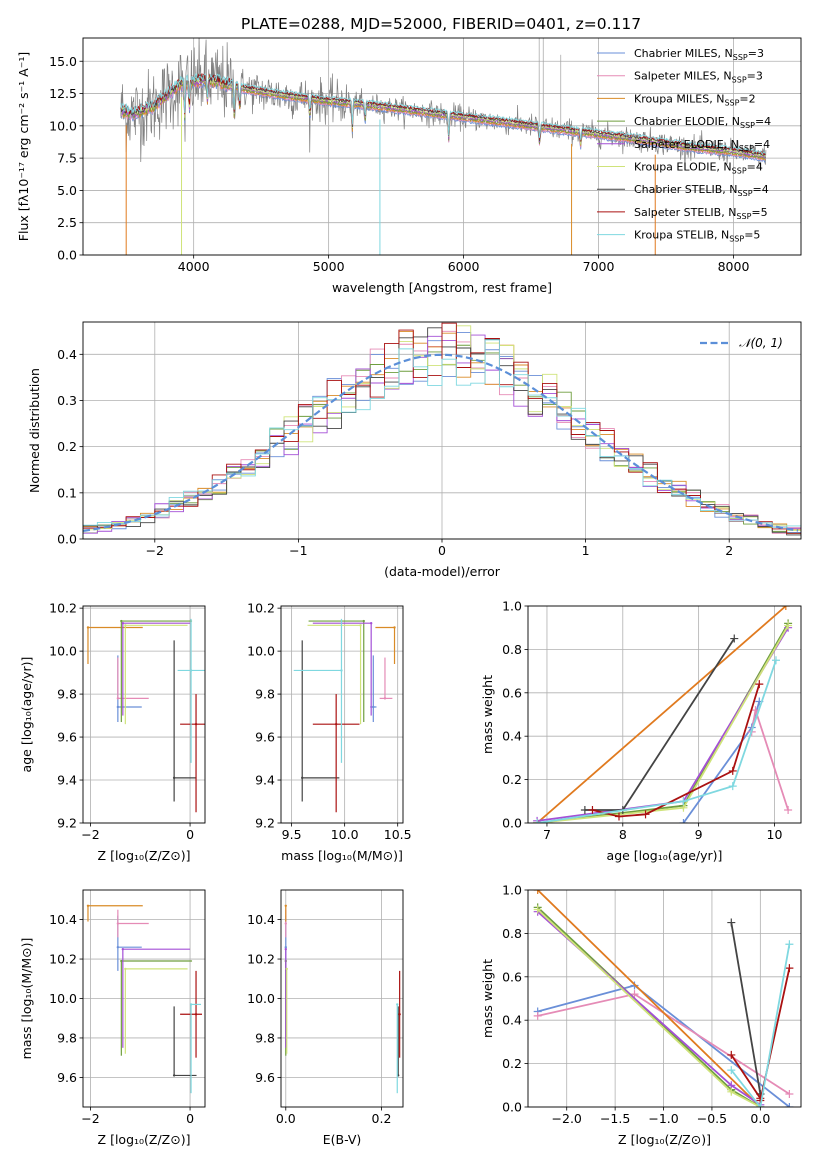 This screenshot has width=819, height=1170. What do you see at coordinates (699, 834) in the screenshot?
I see `x-tick-label: 9` at bounding box center [699, 834].